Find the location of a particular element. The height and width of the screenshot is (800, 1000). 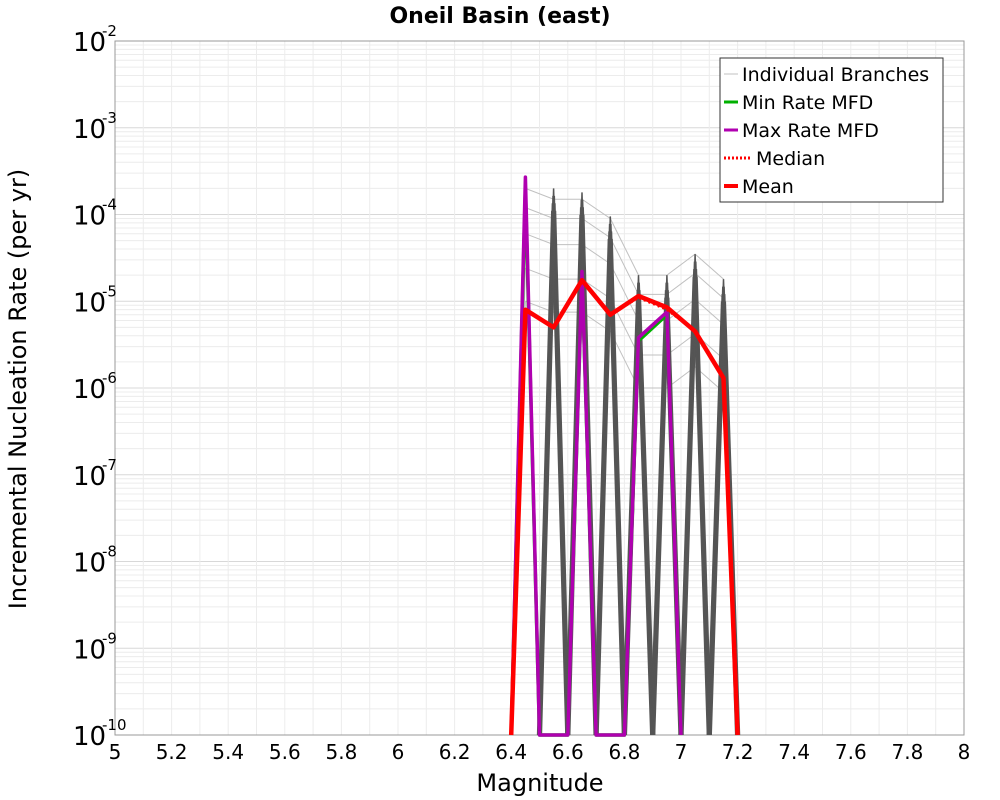

legend-label: Max Rate MFD is located at coordinates (810, 131).